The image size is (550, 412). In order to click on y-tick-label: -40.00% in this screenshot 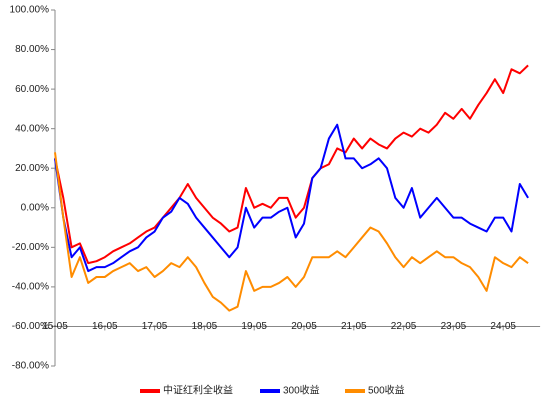, I will do `click(30, 287)`.